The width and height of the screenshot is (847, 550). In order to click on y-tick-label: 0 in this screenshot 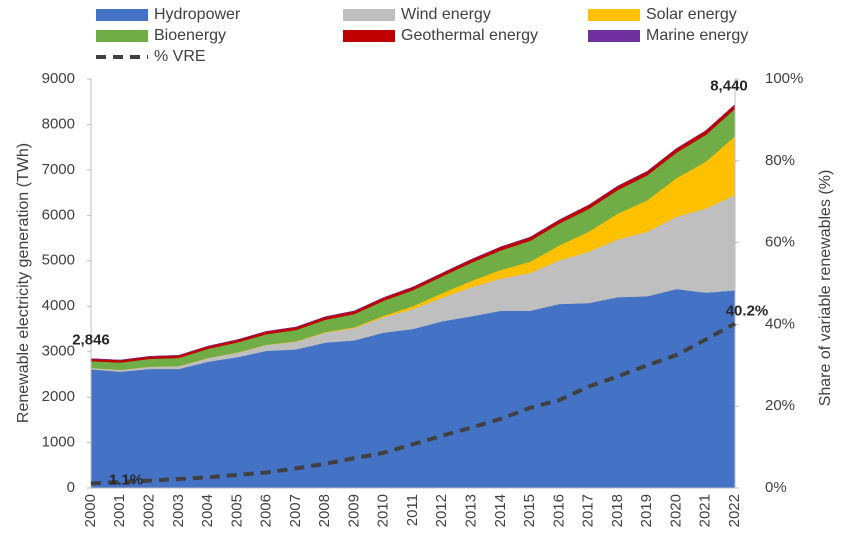, I will do `click(71, 487)`.